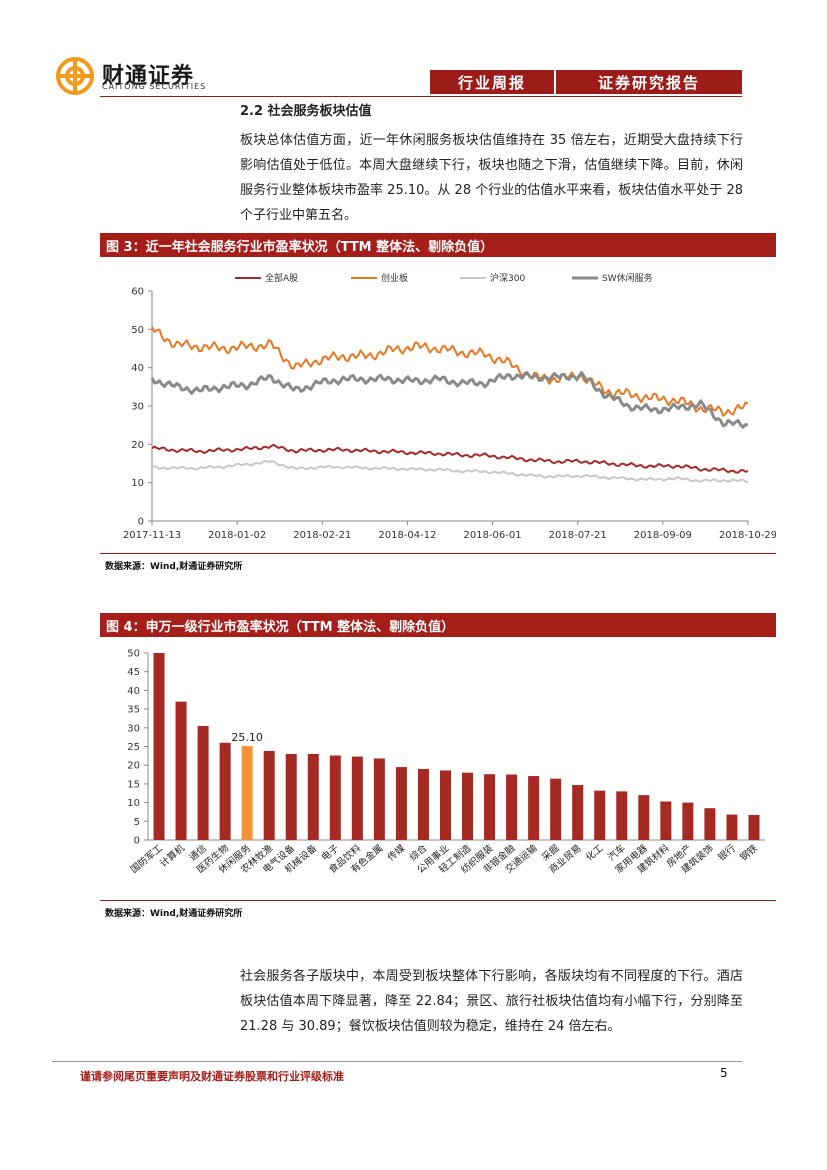 This screenshot has width=827, height=1170. What do you see at coordinates (727, 853) in the screenshot?
I see `category-label: 银行` at bounding box center [727, 853].